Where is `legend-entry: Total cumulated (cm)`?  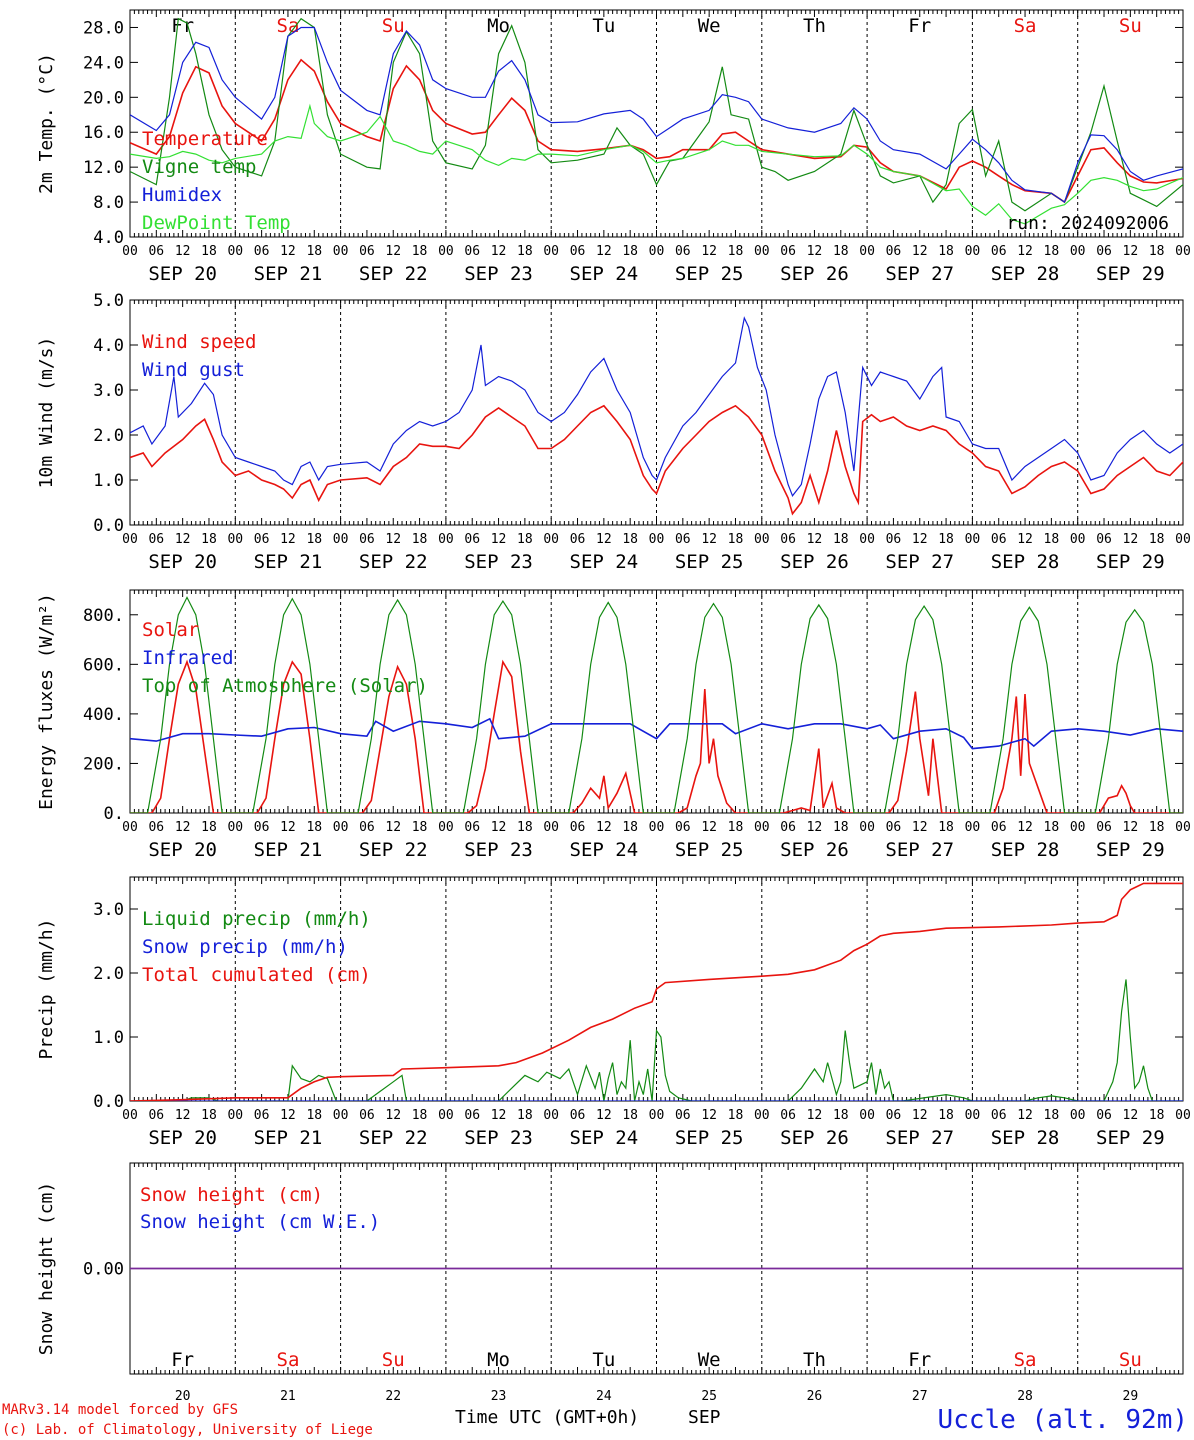 legend-entry: Total cumulated (cm) is located at coordinates (256, 975).